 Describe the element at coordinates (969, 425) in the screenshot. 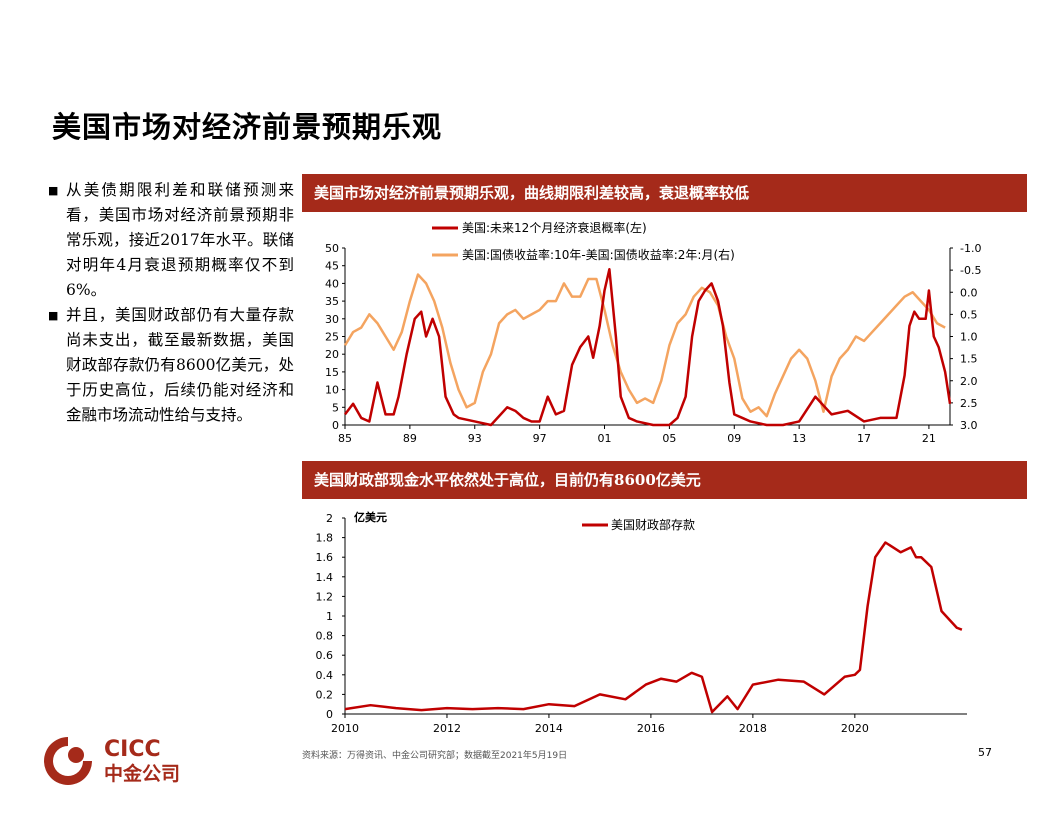

I see `y-right-tick-label: 3.0` at that location.